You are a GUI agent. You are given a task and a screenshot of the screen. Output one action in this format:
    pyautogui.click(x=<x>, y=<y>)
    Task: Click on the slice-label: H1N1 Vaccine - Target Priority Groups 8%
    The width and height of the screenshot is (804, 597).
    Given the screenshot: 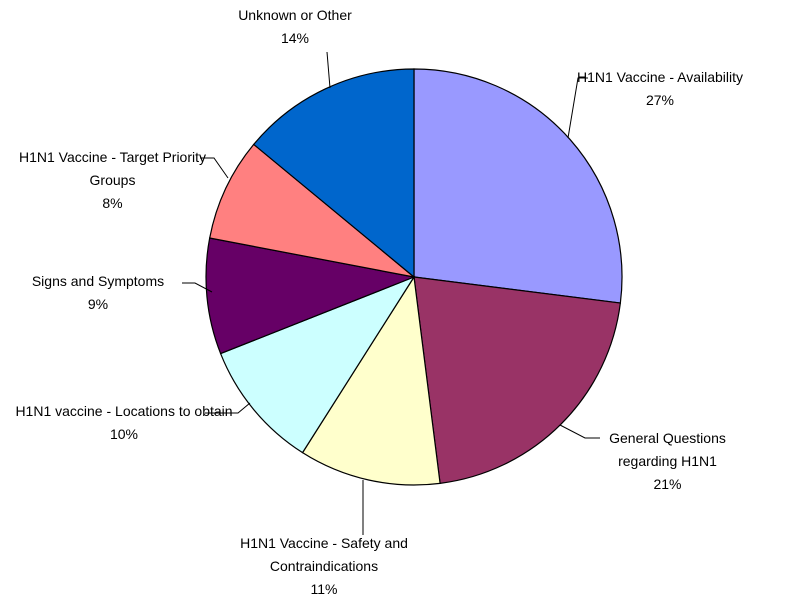 What is the action you would take?
    pyautogui.click(x=112, y=180)
    